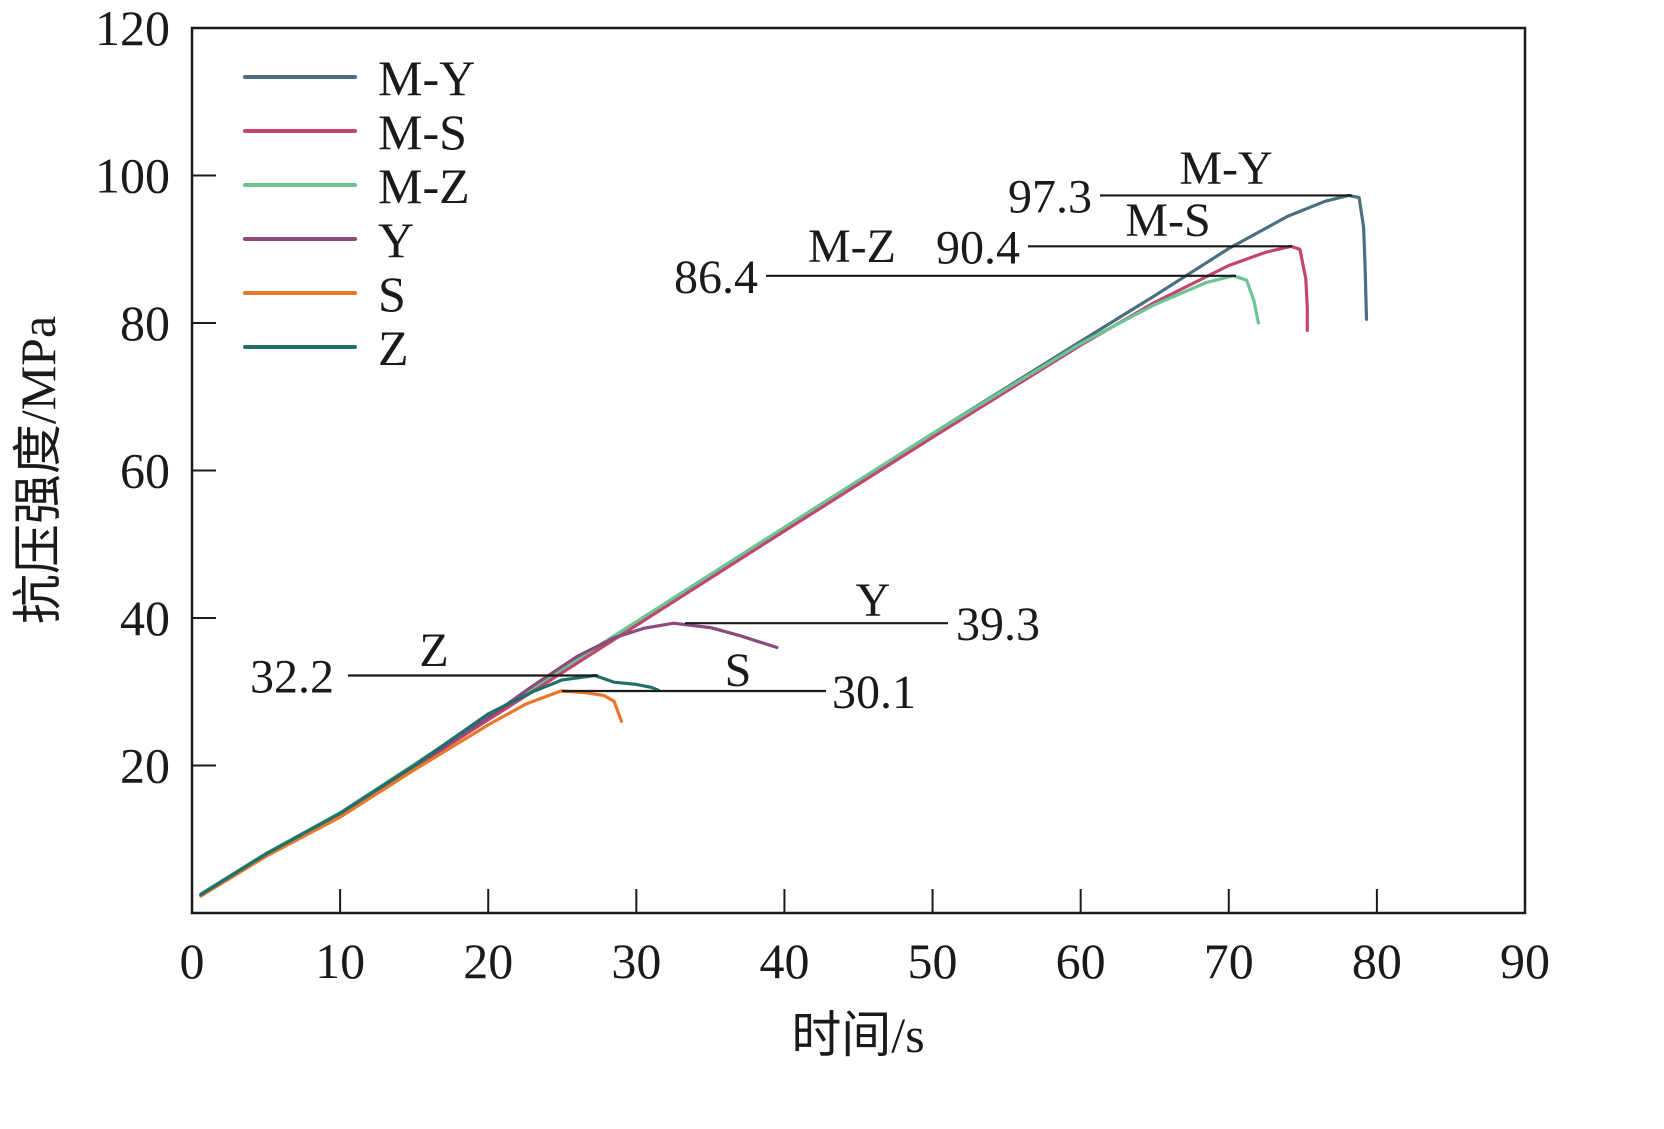 The width and height of the screenshot is (1664, 1129). Describe the element at coordinates (426, 78) in the screenshot. I see `legend-label-m-y: M-Y` at that location.